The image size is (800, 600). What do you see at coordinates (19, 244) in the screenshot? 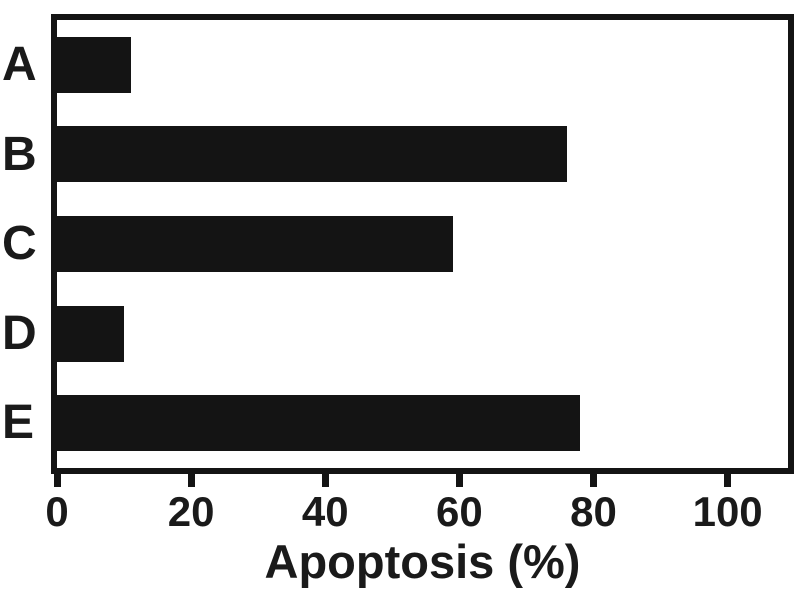
I see `category-label-c: C` at bounding box center [19, 244].